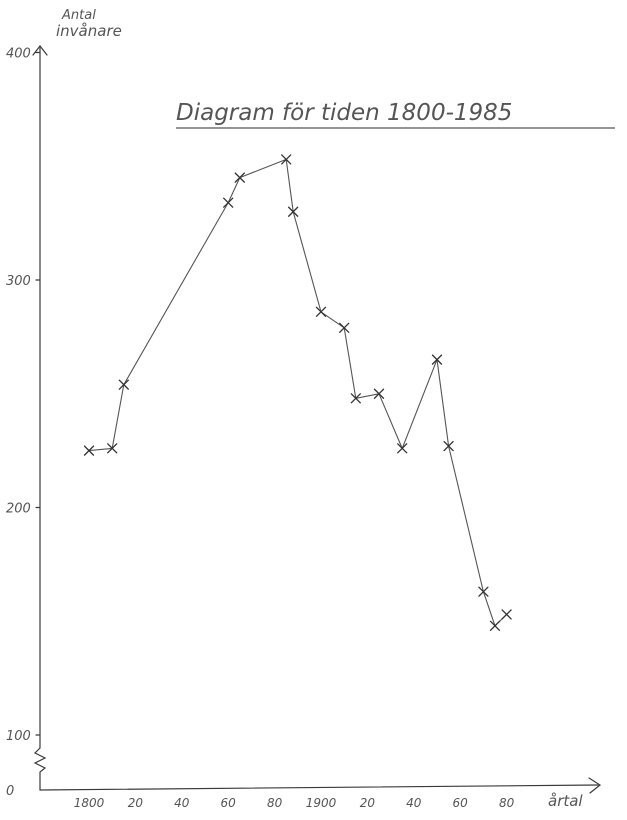 This screenshot has height=820, width=627. What do you see at coordinates (402, 448) in the screenshot?
I see `data-point-1935` at bounding box center [402, 448].